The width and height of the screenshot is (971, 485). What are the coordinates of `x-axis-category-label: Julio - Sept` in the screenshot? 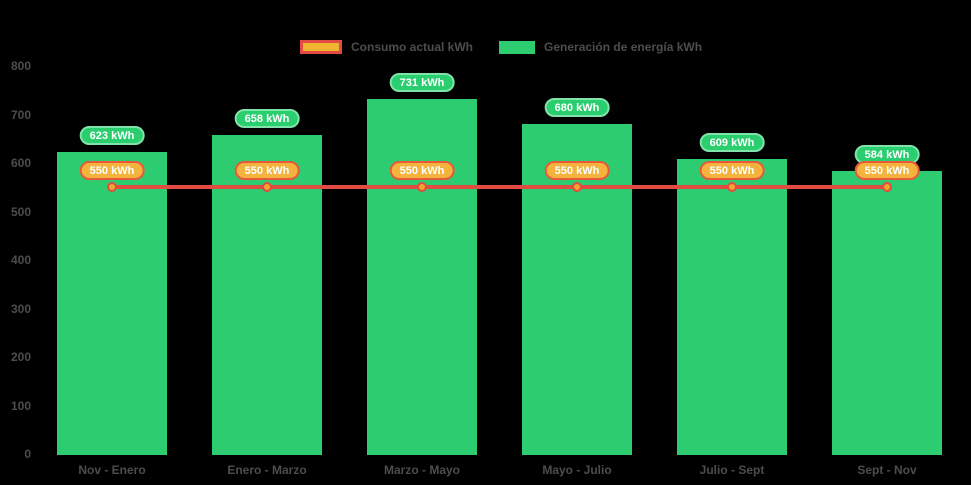 It's located at (732, 470).